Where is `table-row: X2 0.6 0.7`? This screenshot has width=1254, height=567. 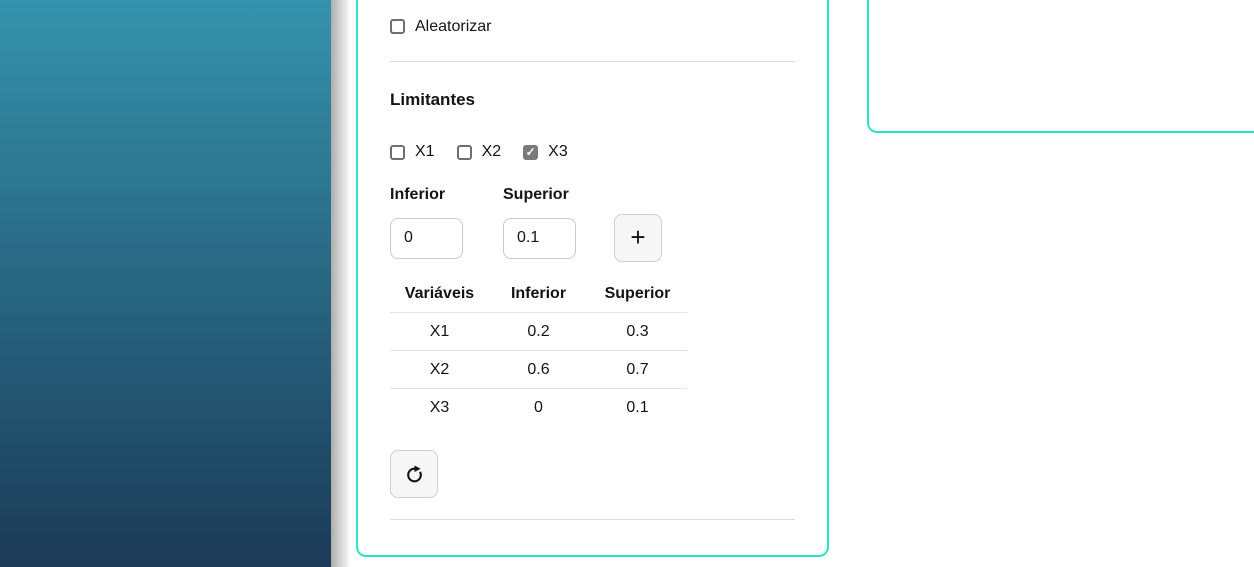 table-row: X2 0.6 0.7 is located at coordinates (538, 370).